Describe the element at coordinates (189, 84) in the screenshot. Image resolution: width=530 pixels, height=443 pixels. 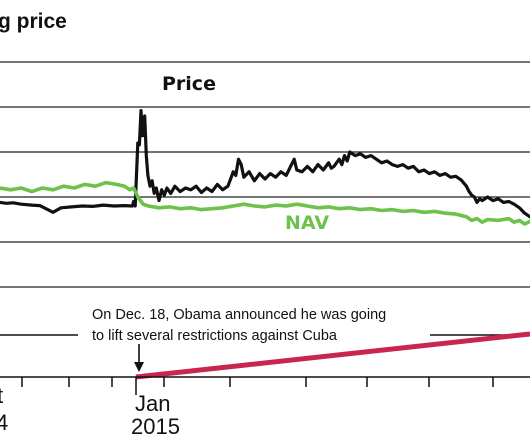
I see `series-label-price: Price` at that location.